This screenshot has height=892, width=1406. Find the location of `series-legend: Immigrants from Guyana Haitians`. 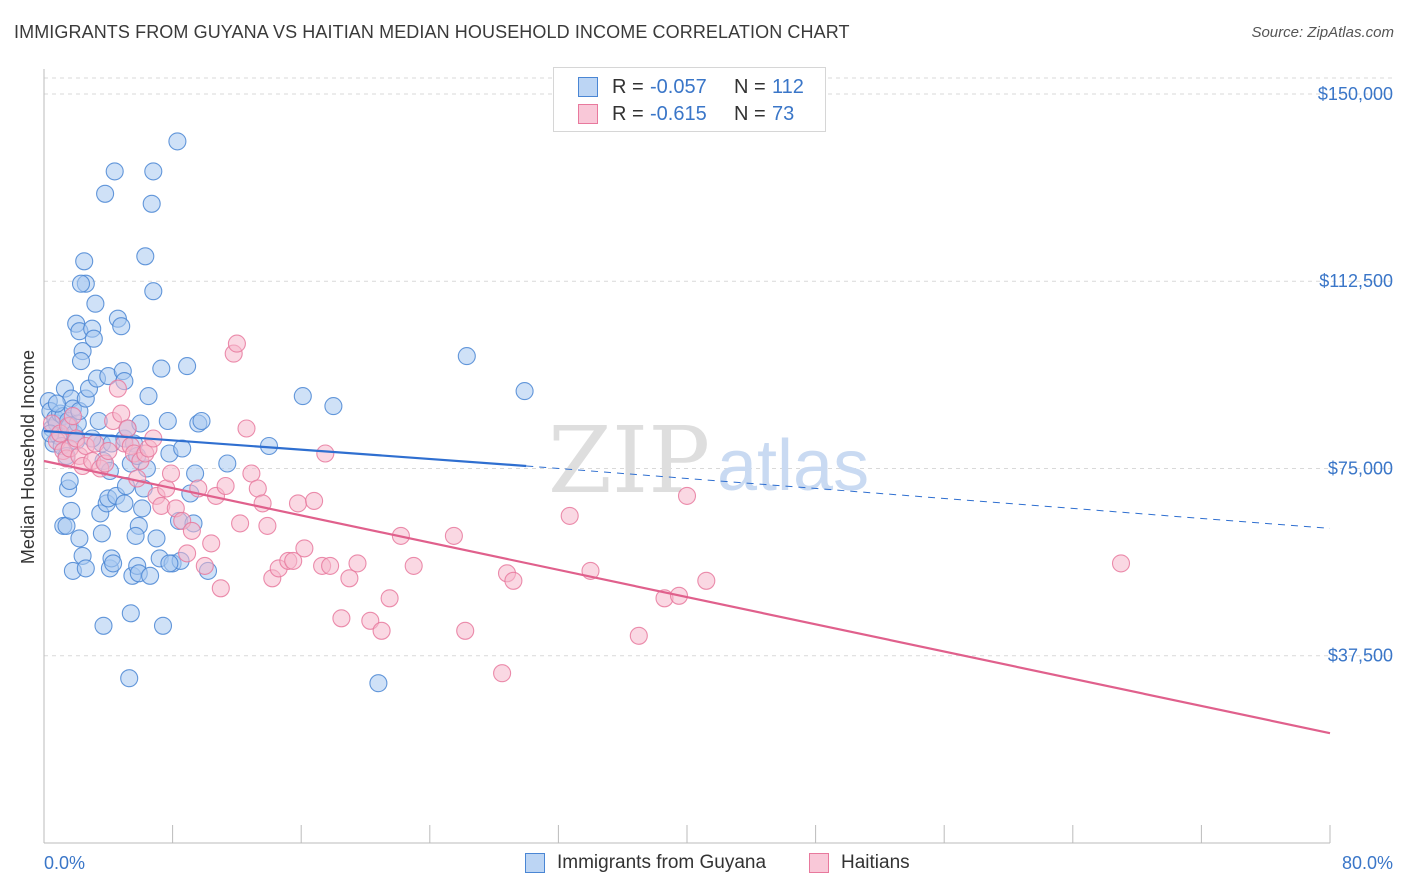

series-legend: Immigrants from Guyana Haitians is located at coordinates (703, 865).